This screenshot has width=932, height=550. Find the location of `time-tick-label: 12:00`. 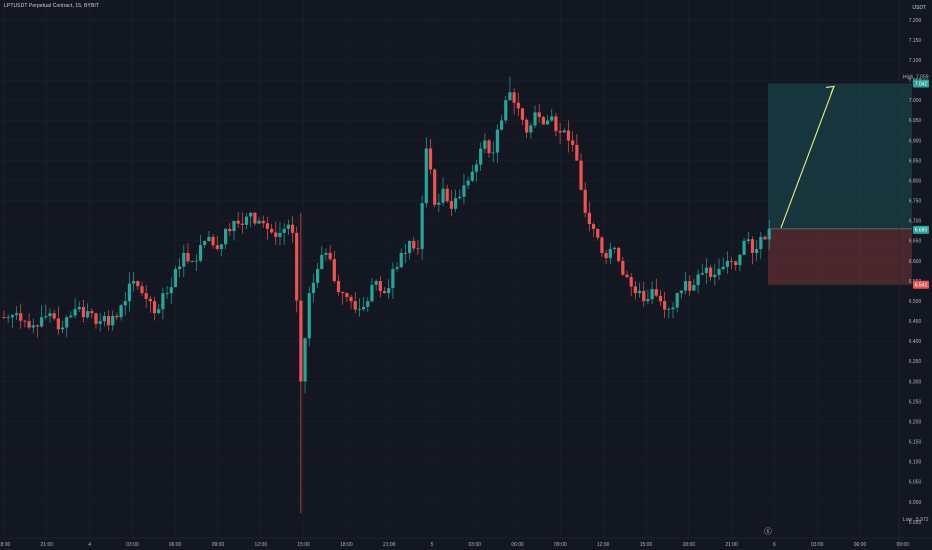

time-tick-label: 12:00 is located at coordinates (261, 545).